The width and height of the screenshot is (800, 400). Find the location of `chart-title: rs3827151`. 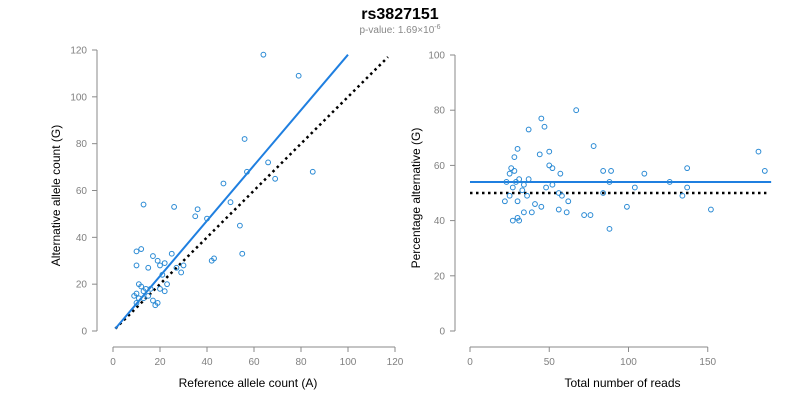

chart-title: rs3827151 is located at coordinates (400, 14).